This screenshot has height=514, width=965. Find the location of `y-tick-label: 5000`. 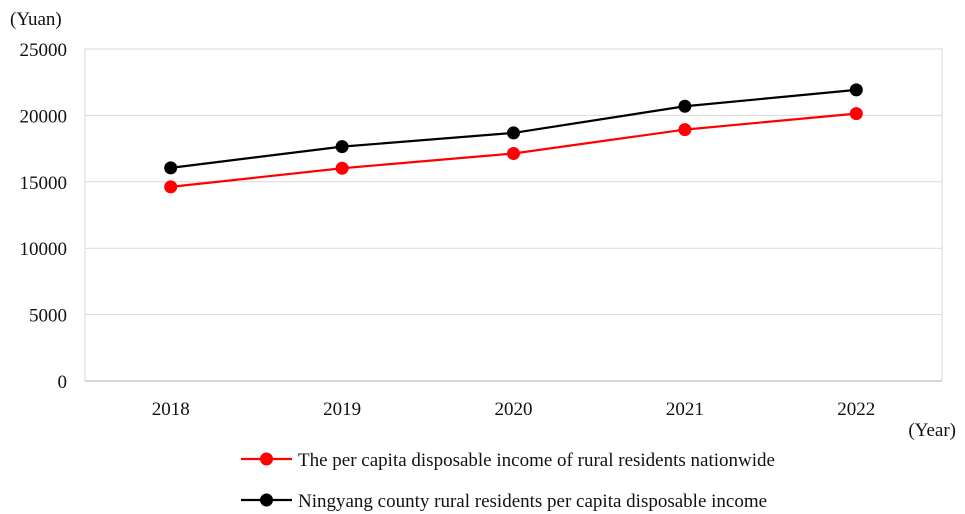

y-tick-label: 5000 is located at coordinates (48, 316).